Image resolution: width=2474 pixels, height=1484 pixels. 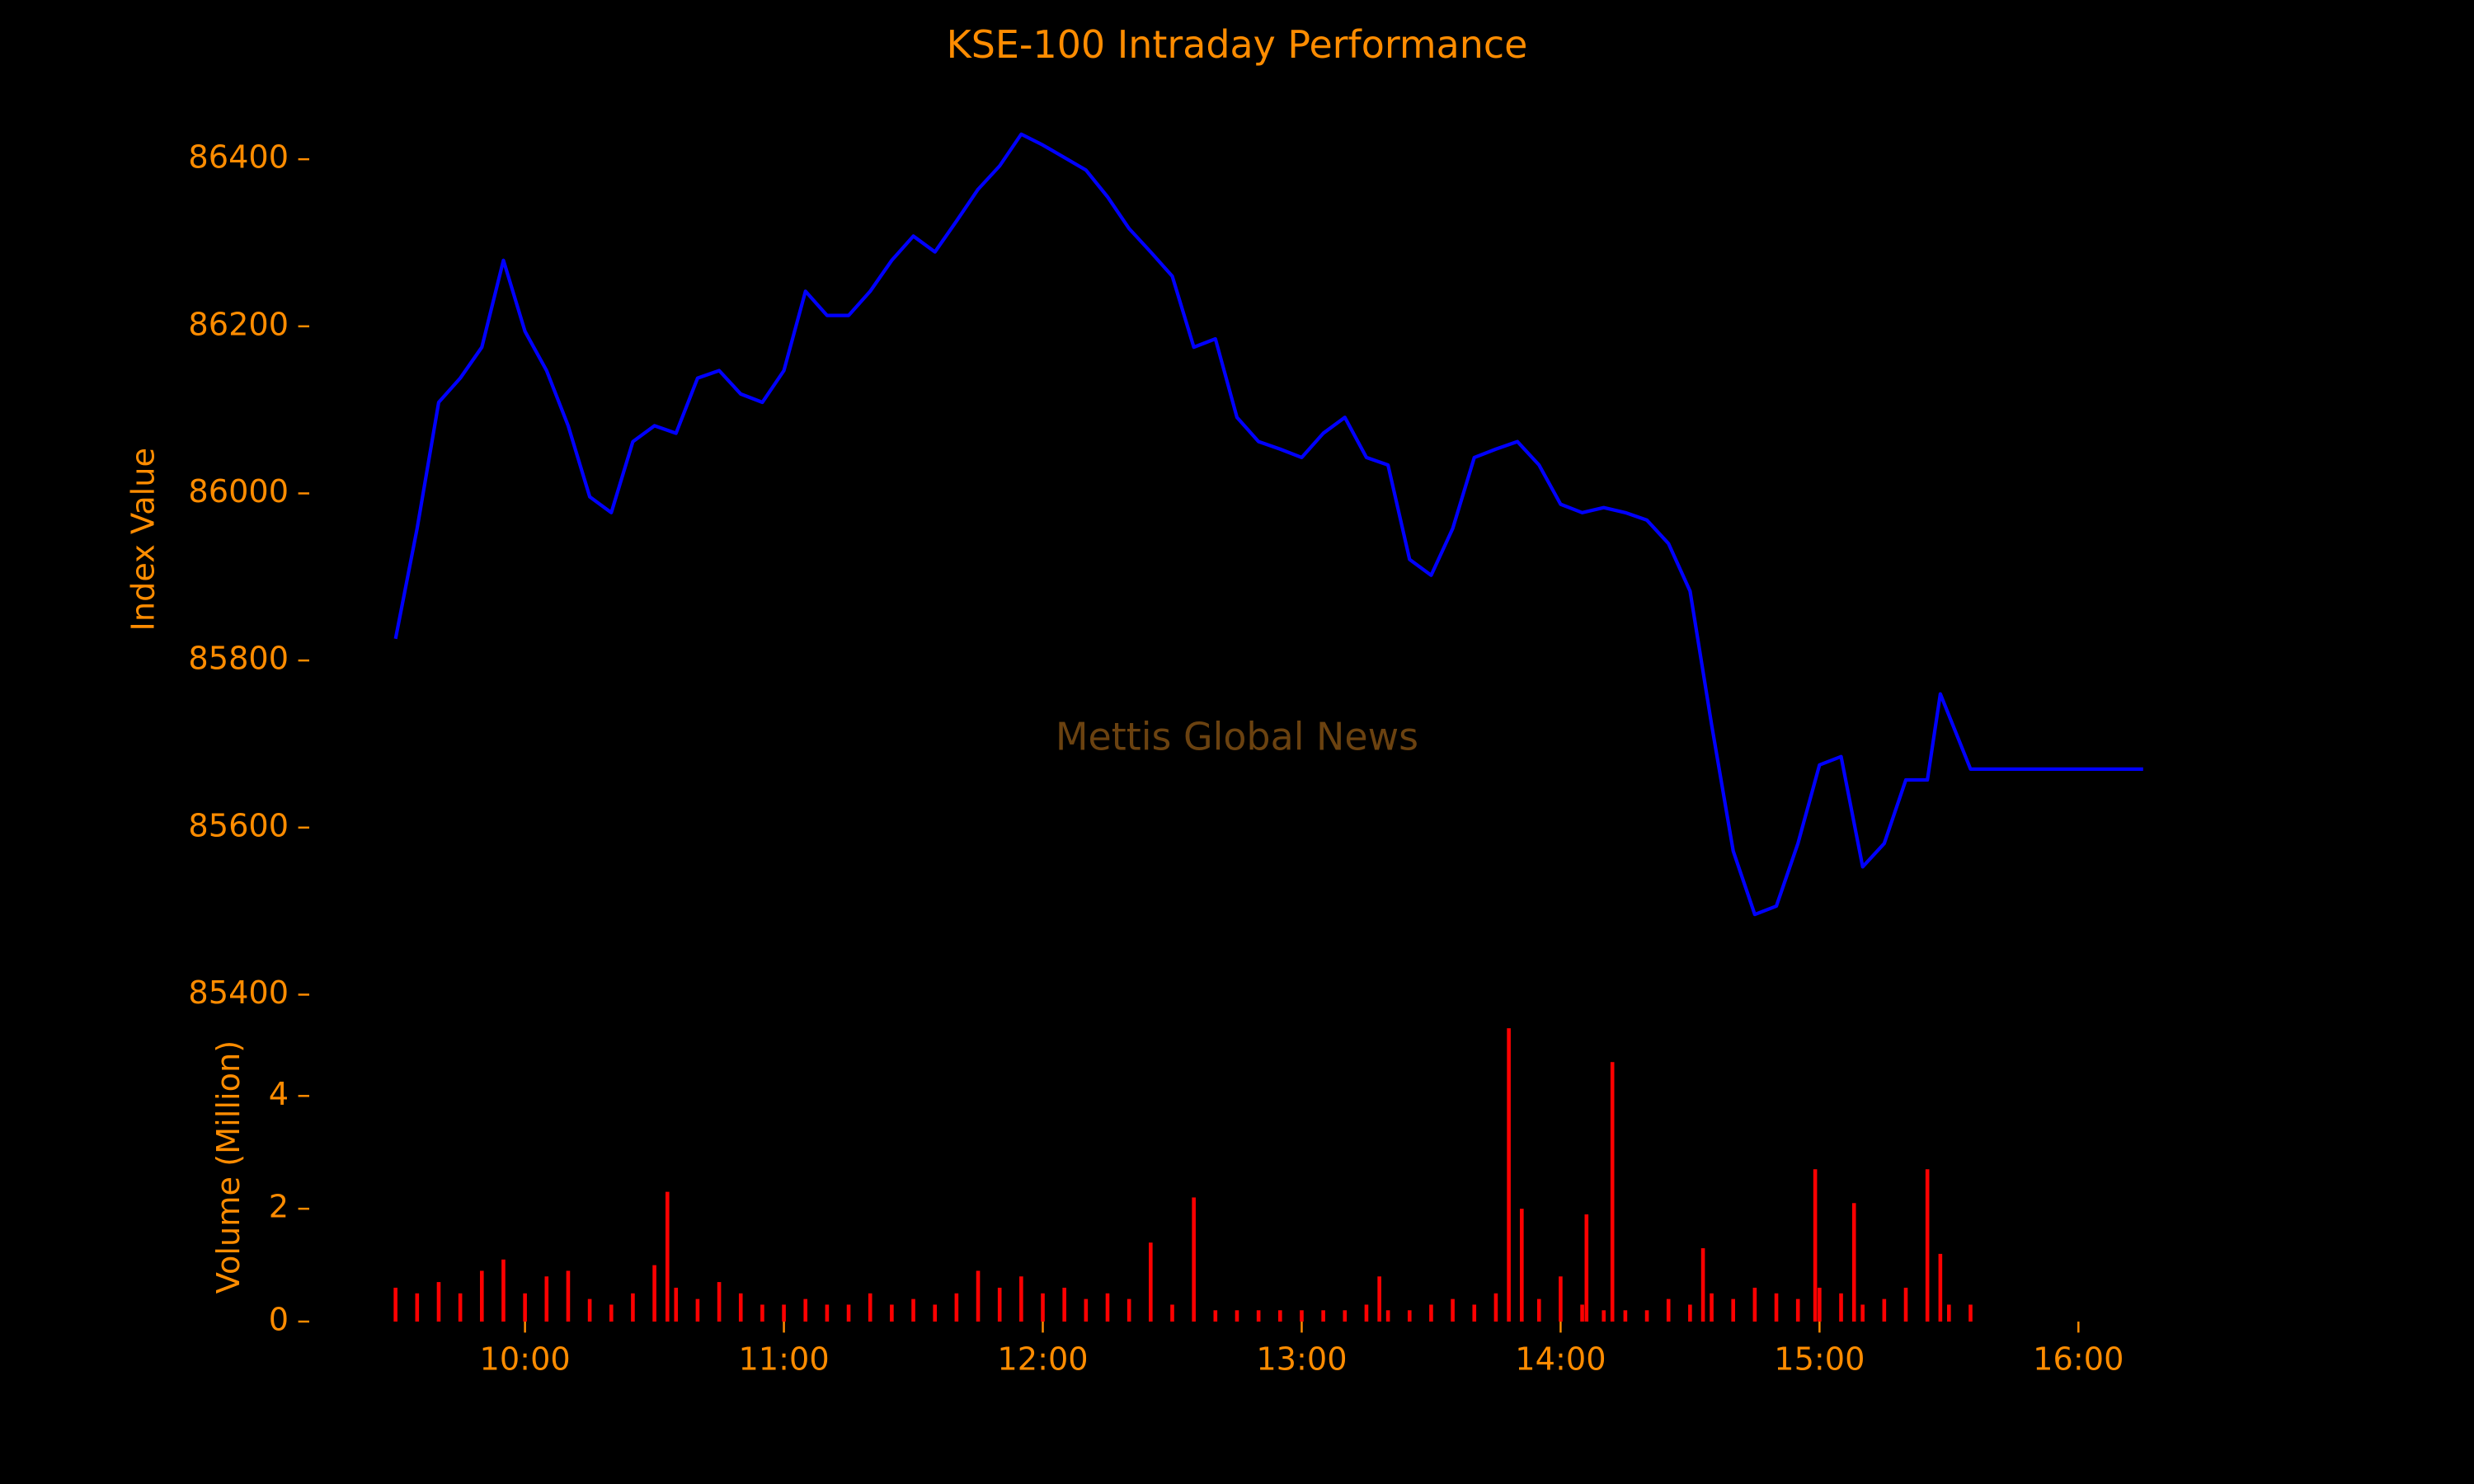 I want to click on x-tick-label: 15:00, so click(x=1819, y=1359).